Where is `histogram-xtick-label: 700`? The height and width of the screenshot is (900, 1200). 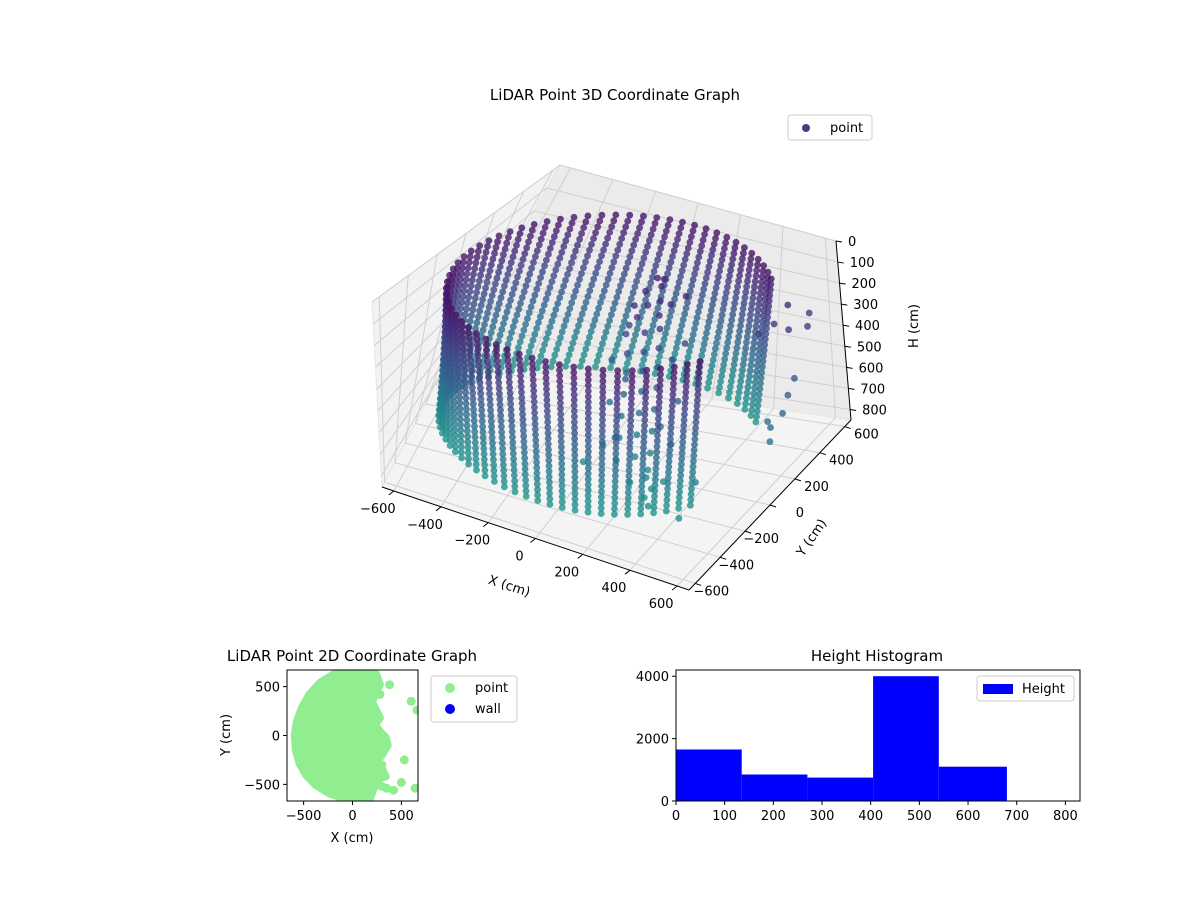
histogram-xtick-label: 700 is located at coordinates (1016, 816).